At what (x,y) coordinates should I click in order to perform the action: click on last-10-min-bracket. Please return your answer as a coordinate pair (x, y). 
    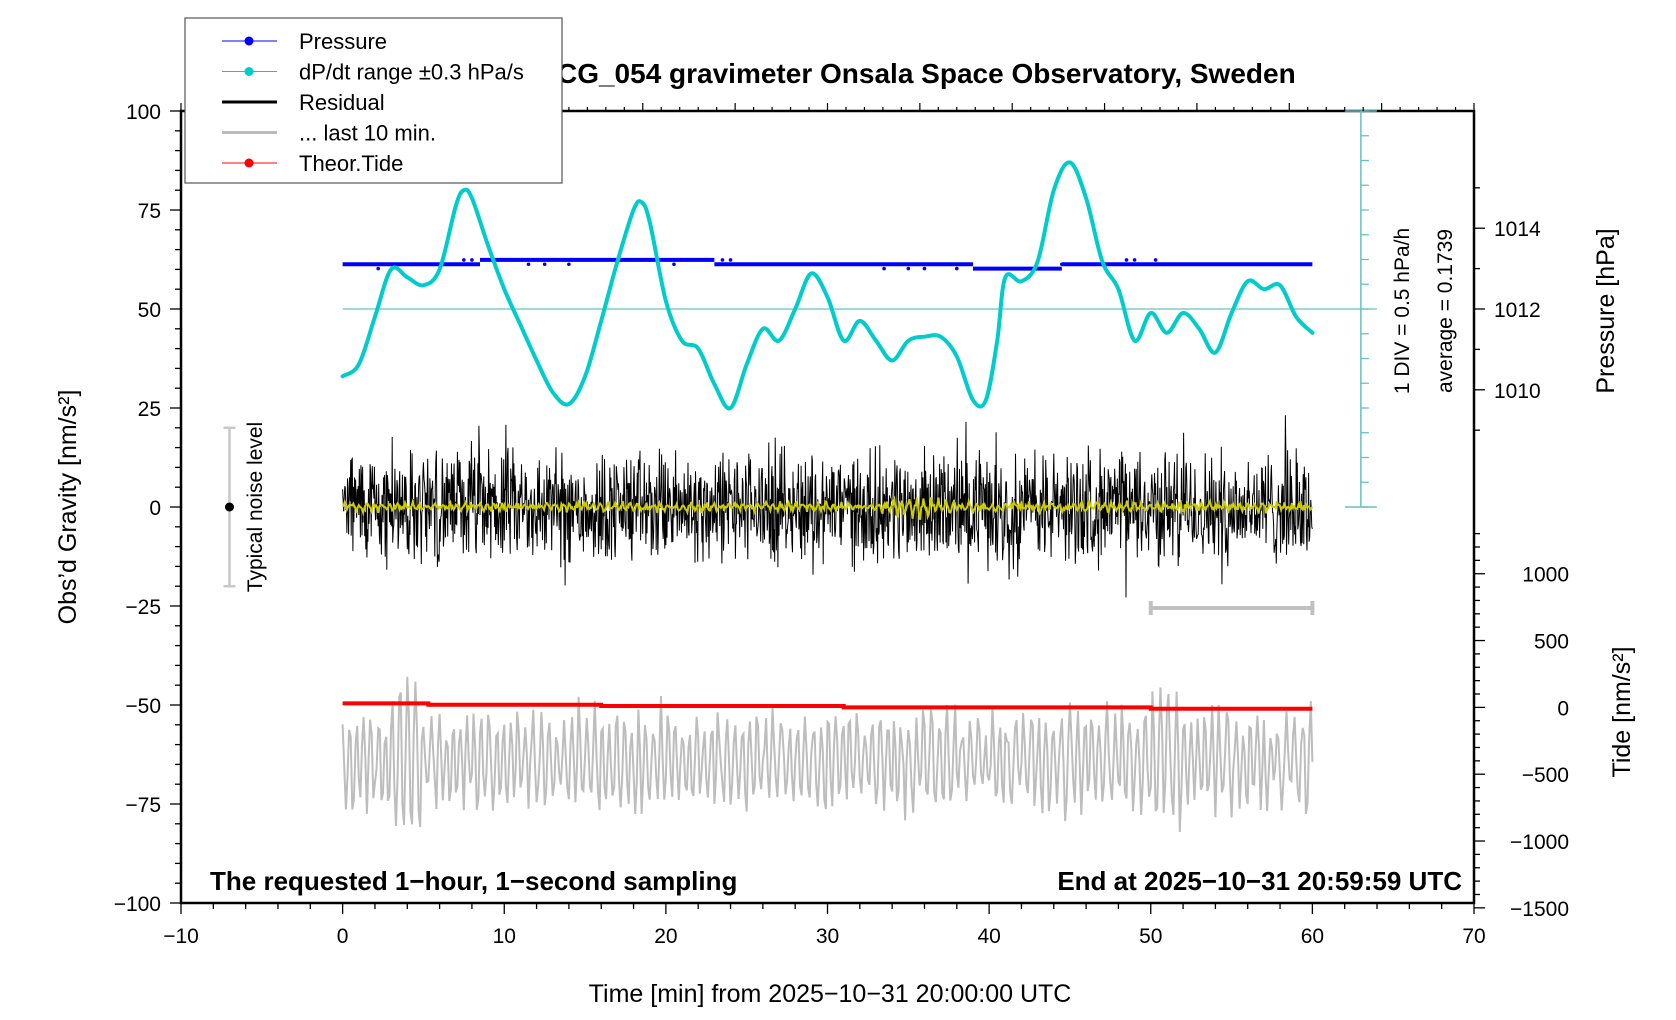
    Looking at the image, I should click on (1231, 607).